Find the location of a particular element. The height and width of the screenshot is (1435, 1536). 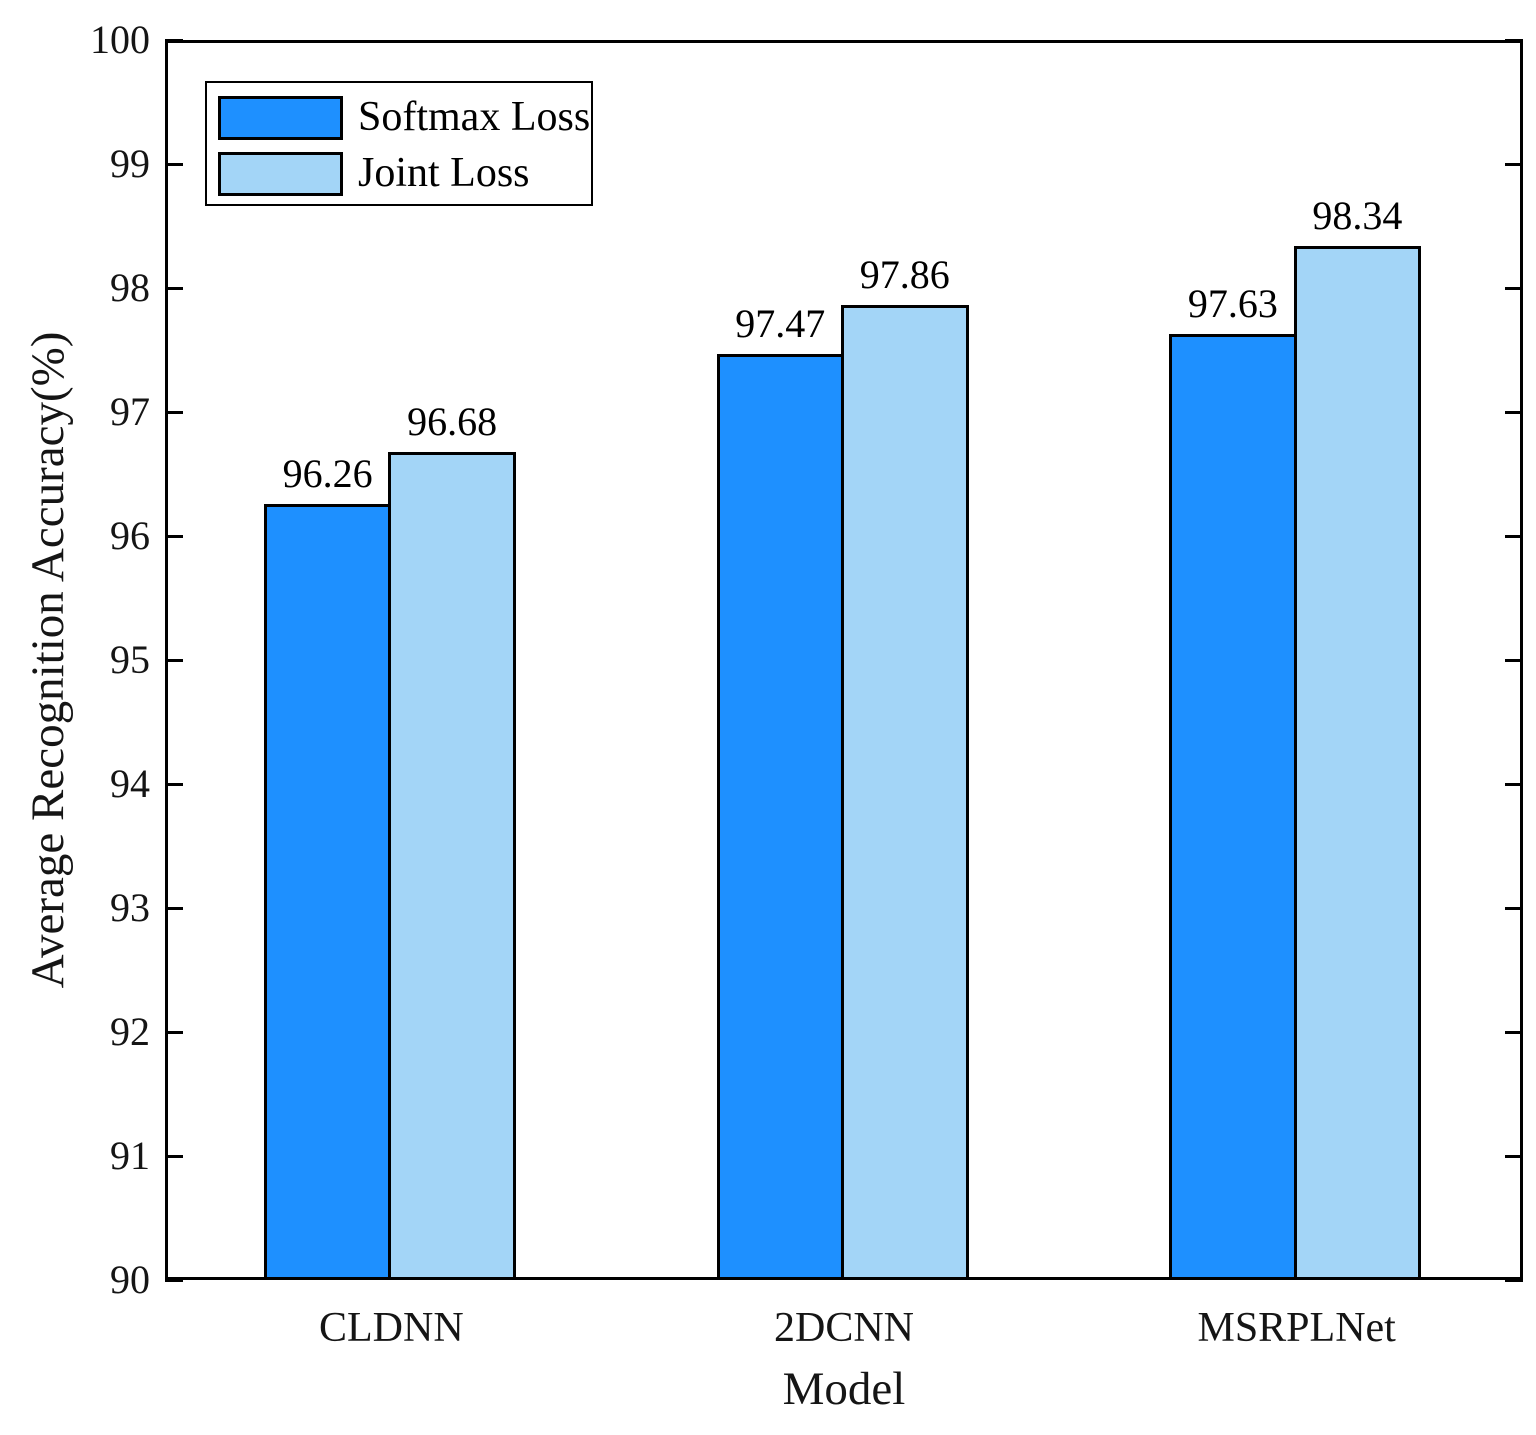

y-tick-label: 95 is located at coordinates (130, 659).